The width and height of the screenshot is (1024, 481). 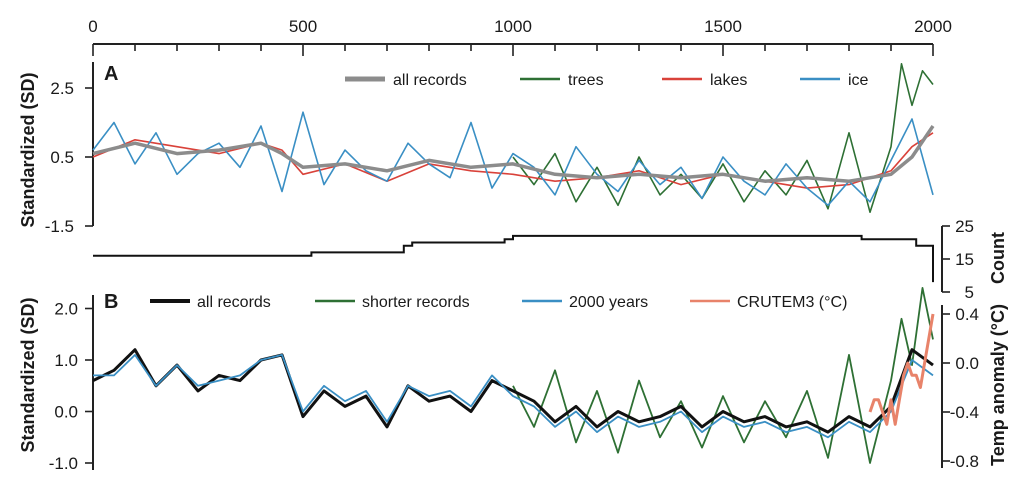 I want to click on count-axis-tick-label: 5, so click(x=969, y=292).